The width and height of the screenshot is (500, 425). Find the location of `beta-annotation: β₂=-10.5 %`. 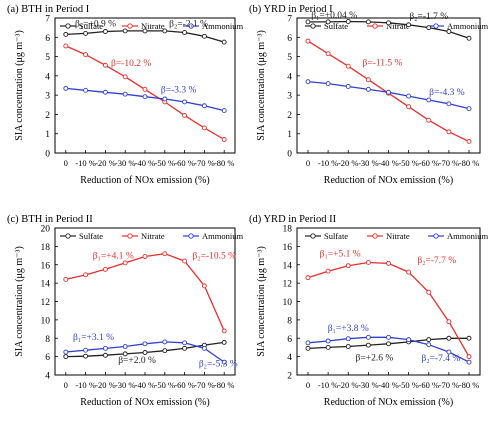

beta-annotation: β₂=-10.5 % is located at coordinates (215, 256).